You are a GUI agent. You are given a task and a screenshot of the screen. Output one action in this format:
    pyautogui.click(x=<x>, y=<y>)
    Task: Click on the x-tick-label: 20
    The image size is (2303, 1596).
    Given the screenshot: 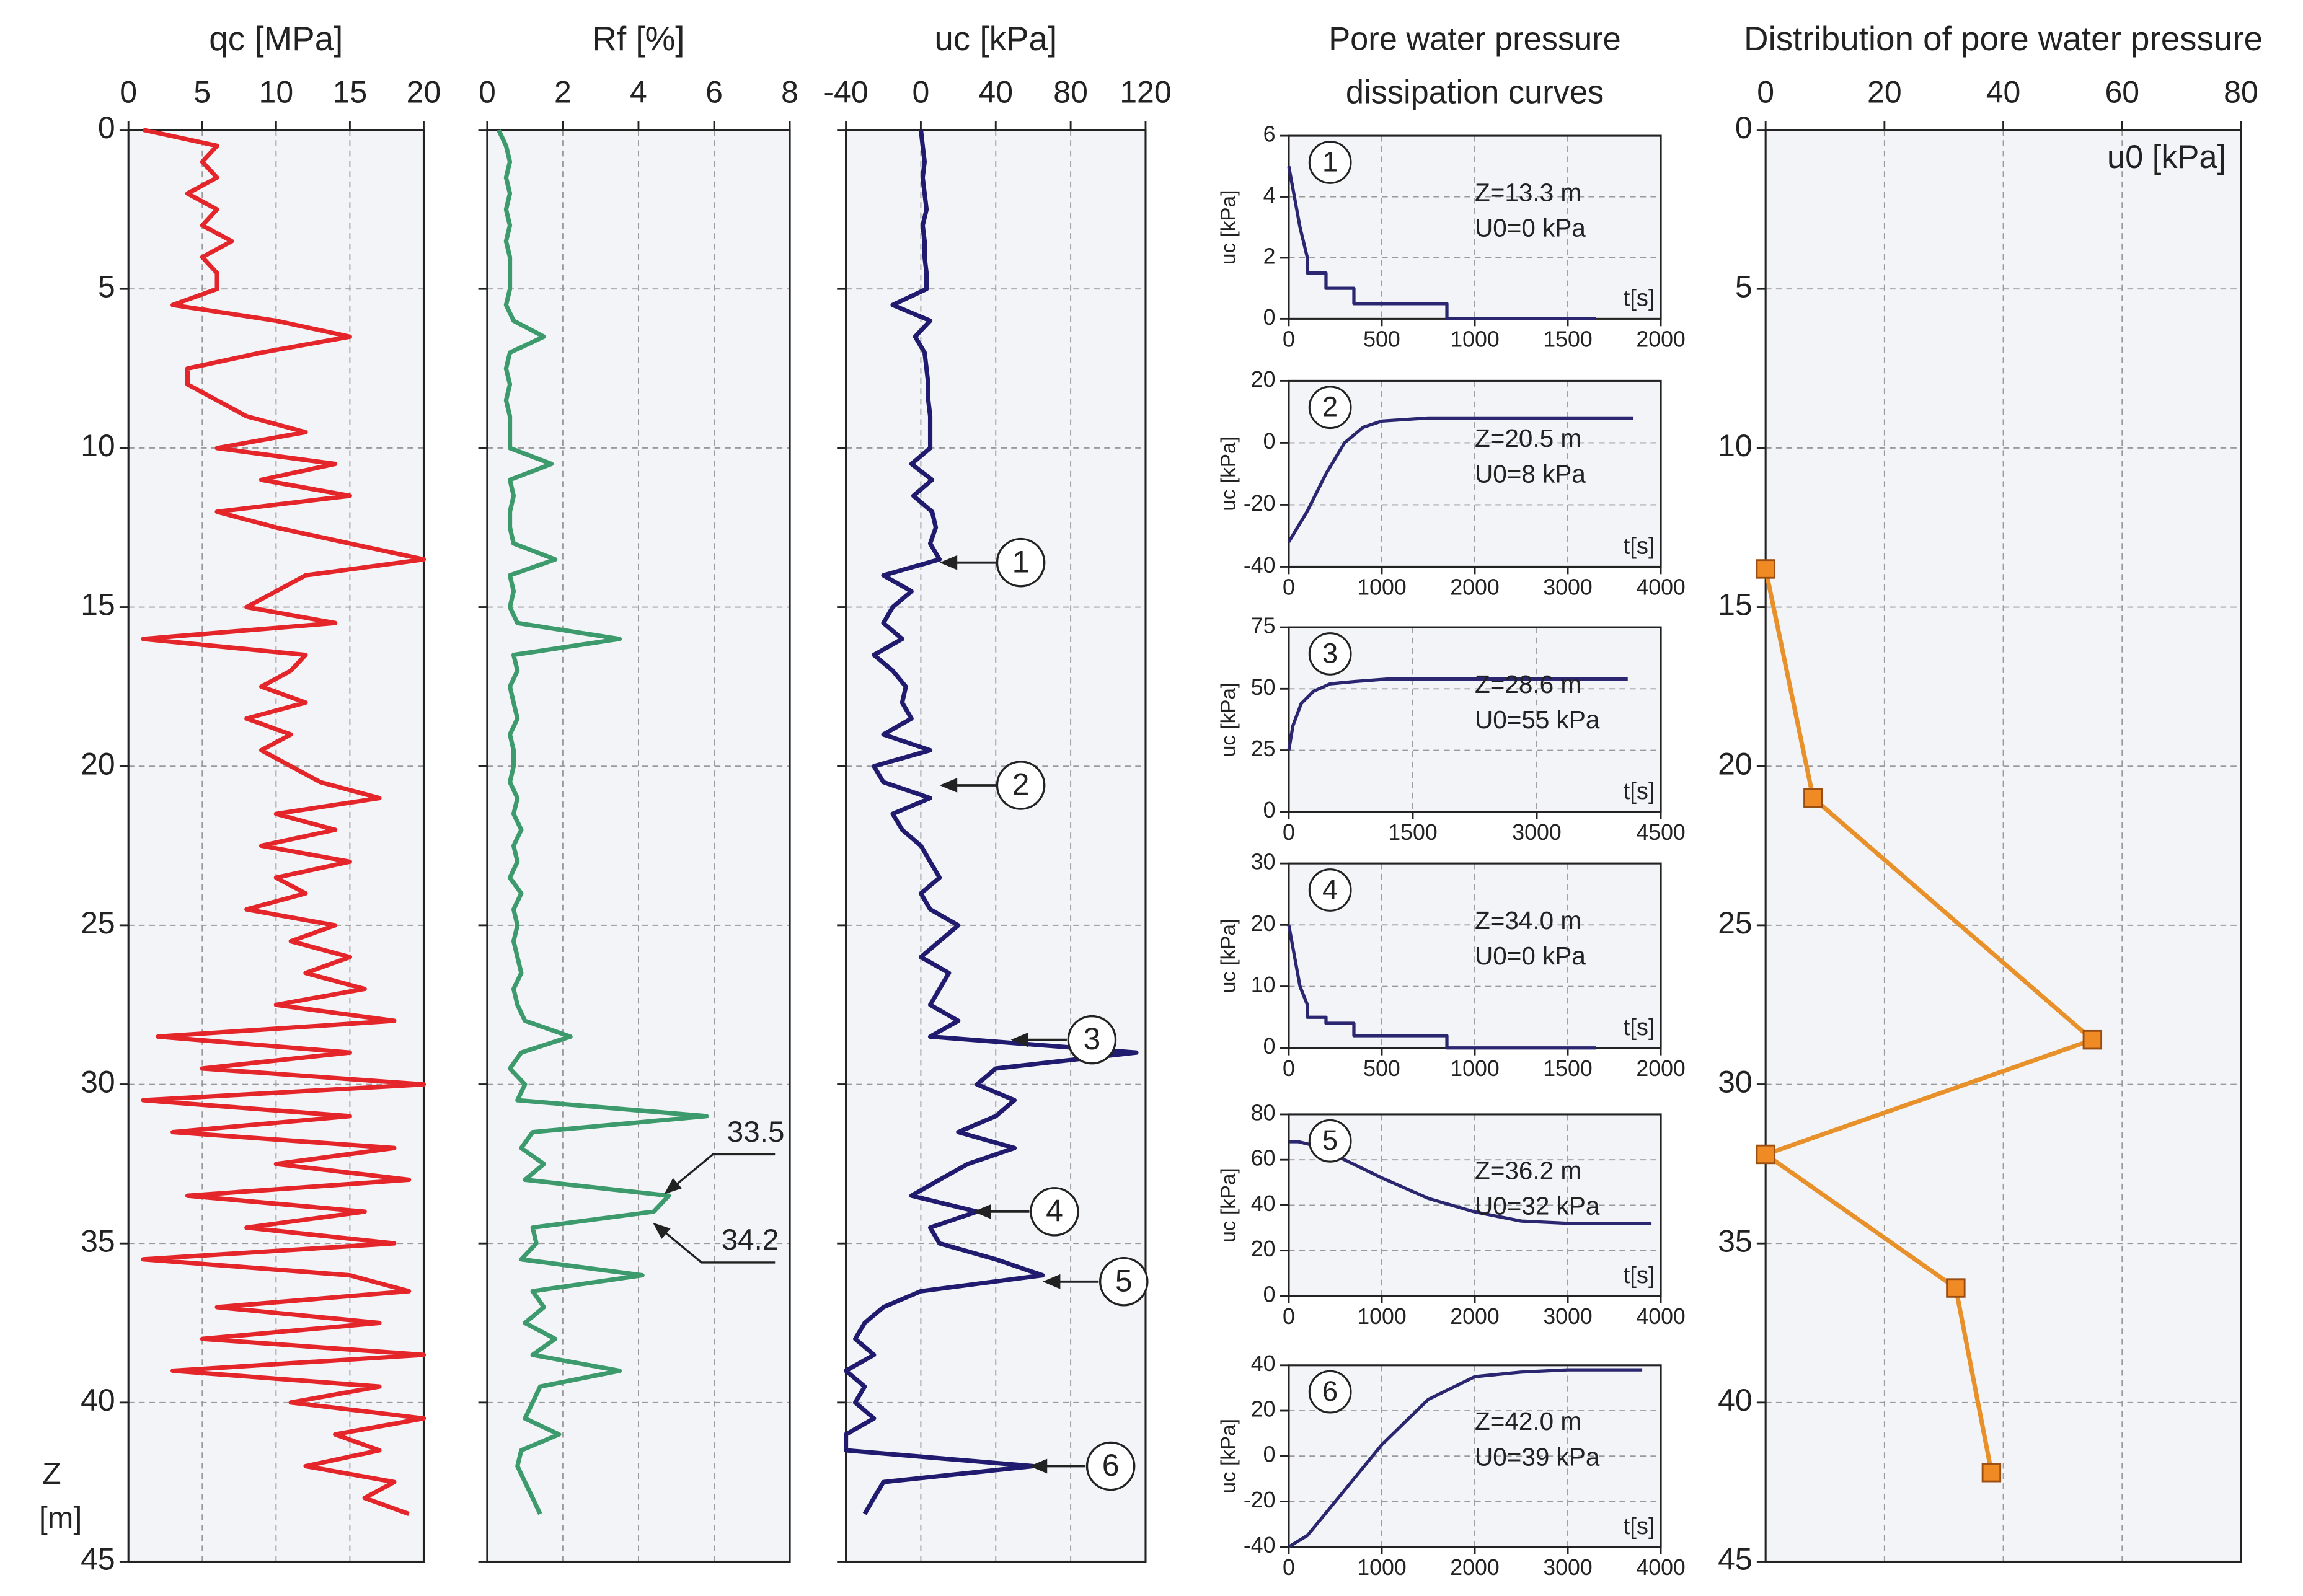 What is the action you would take?
    pyautogui.click(x=424, y=92)
    